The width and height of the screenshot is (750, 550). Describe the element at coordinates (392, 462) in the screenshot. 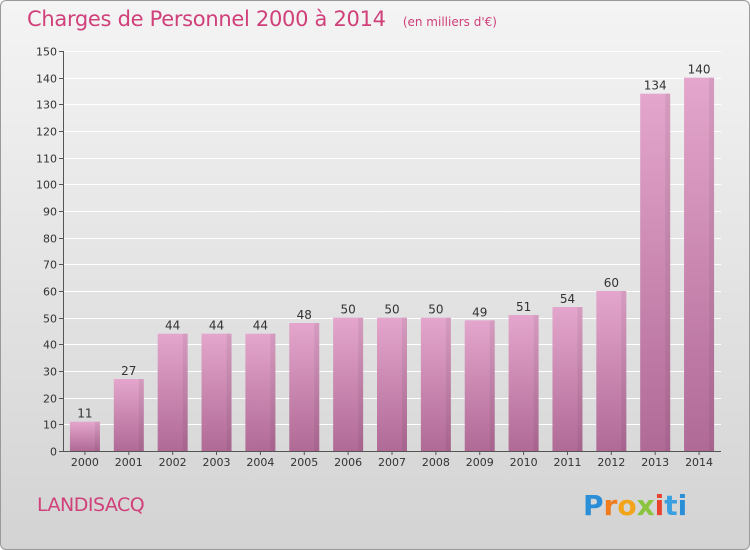

I see `x-tick-label: 2007` at that location.